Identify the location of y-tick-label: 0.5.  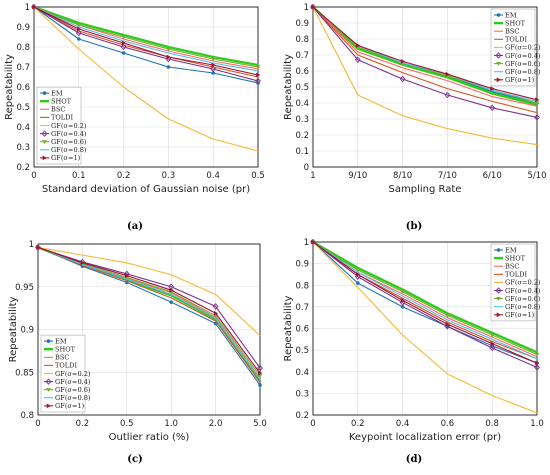
(302, 88).